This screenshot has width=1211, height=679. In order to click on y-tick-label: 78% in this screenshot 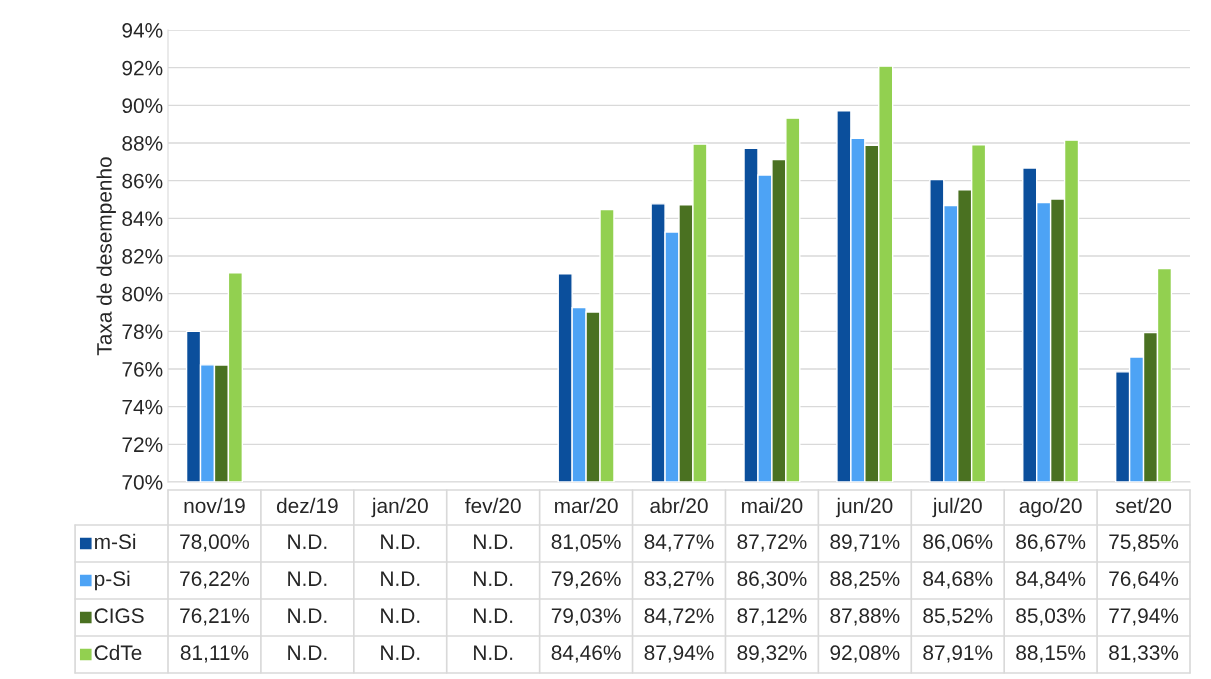, I will do `click(142, 332)`.